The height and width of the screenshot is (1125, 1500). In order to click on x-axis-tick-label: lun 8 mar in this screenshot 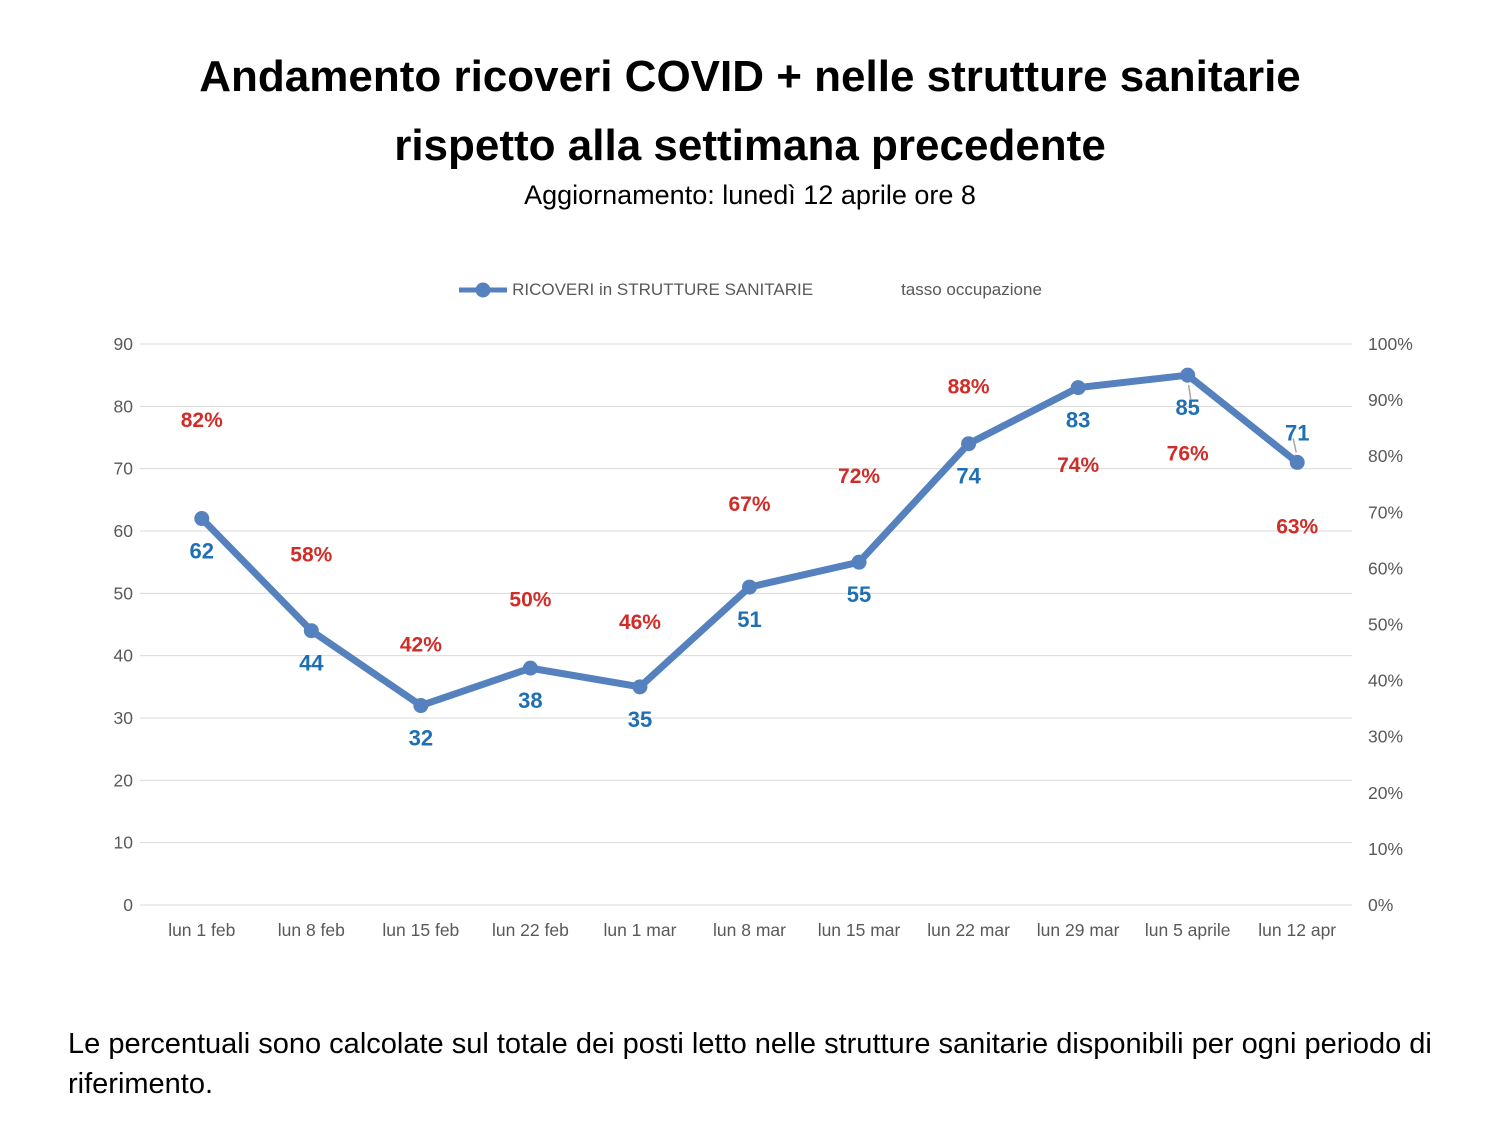, I will do `click(749, 930)`.